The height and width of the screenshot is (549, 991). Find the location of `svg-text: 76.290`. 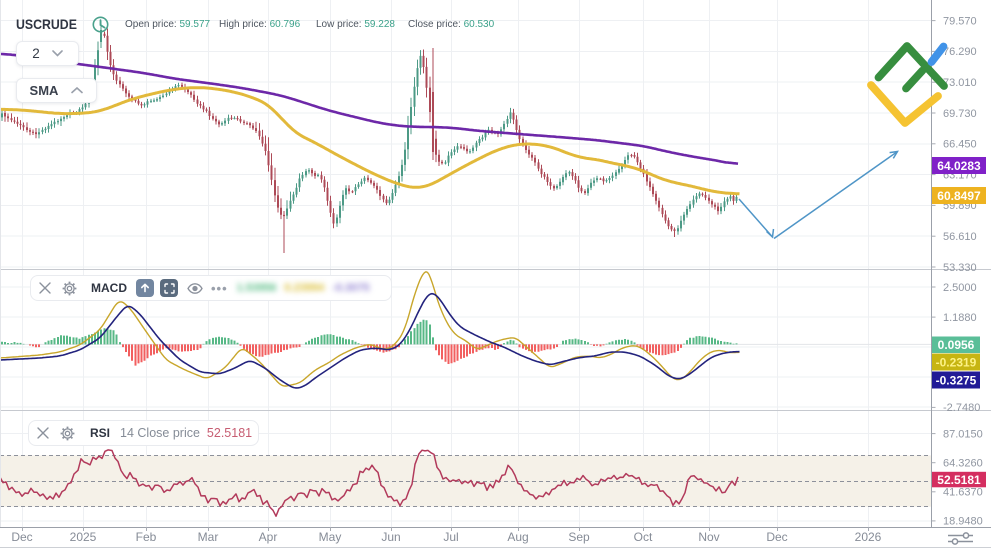

svg-text: 76.290 is located at coordinates (960, 52).